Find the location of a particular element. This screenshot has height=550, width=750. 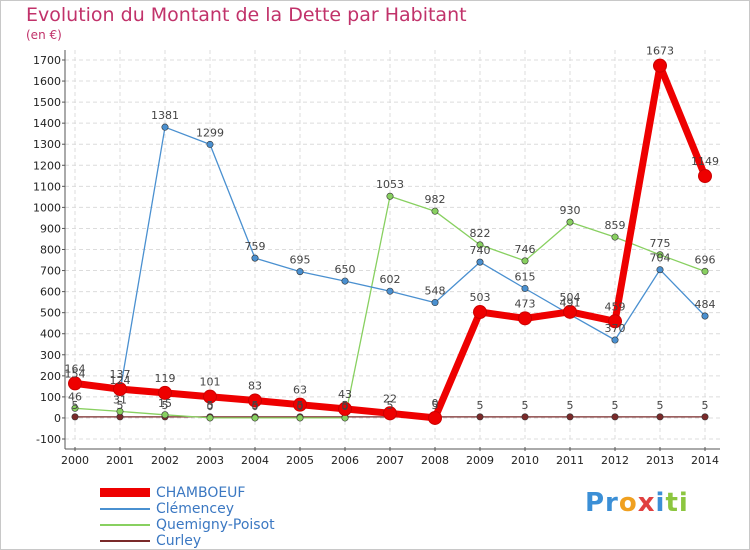

data-label-quemigny-poisot: 1053 is located at coordinates (390, 184).